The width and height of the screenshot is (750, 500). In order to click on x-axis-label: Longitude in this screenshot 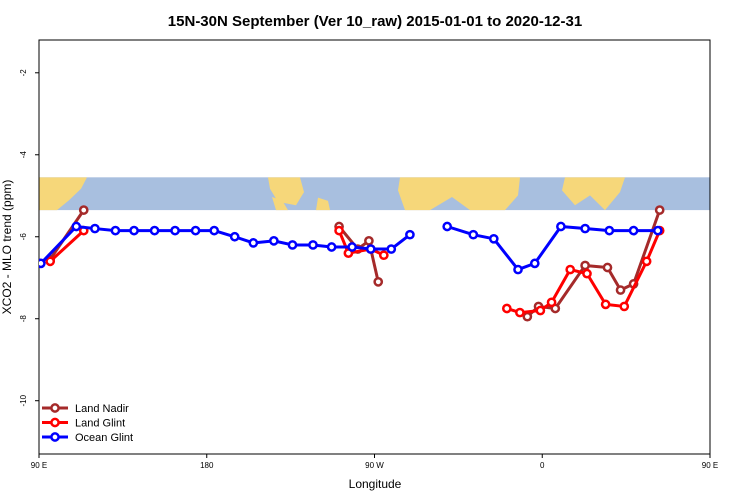, I will do `click(375, 484)`.